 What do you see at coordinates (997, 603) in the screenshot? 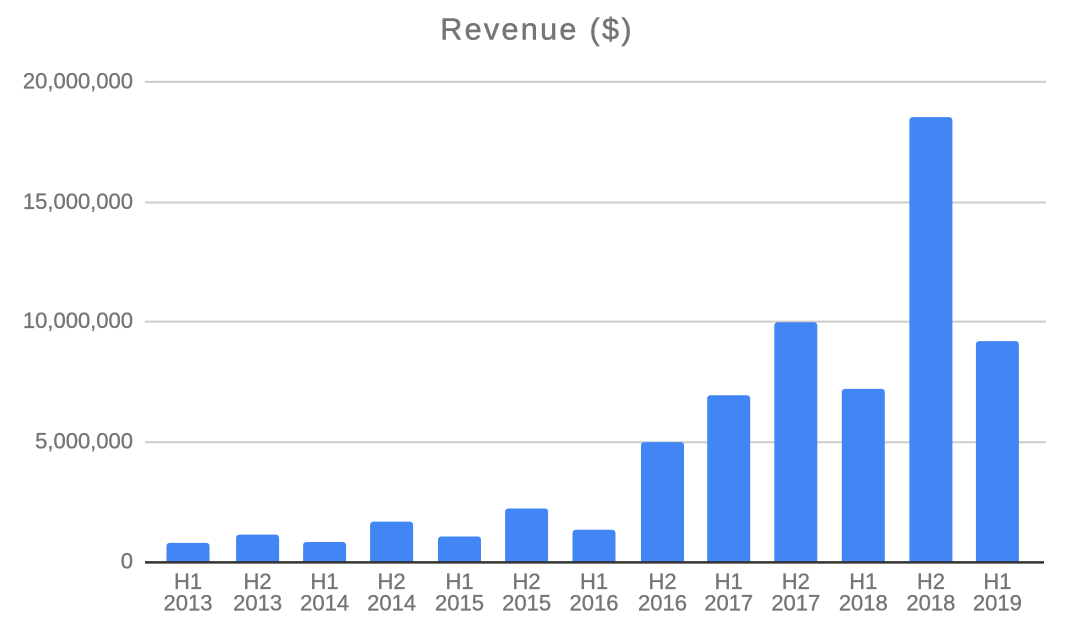
I see `svg-text: 2019` at bounding box center [997, 603].